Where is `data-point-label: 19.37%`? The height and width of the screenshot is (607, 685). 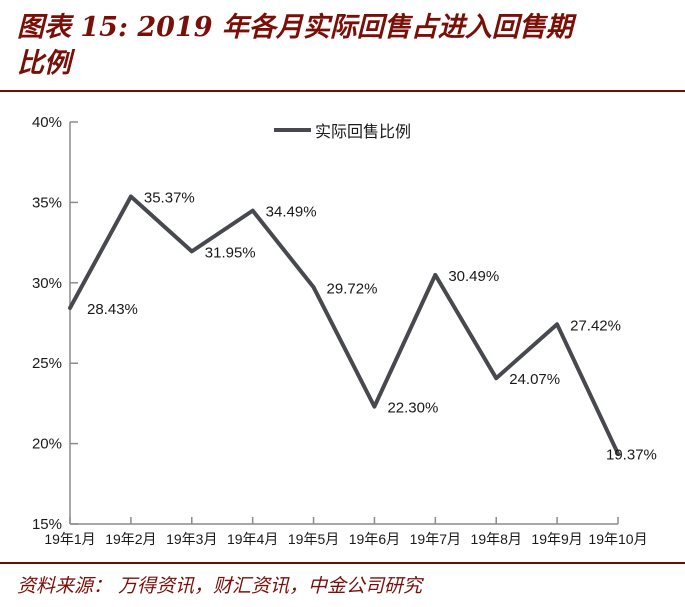 data-point-label: 19.37% is located at coordinates (631, 455).